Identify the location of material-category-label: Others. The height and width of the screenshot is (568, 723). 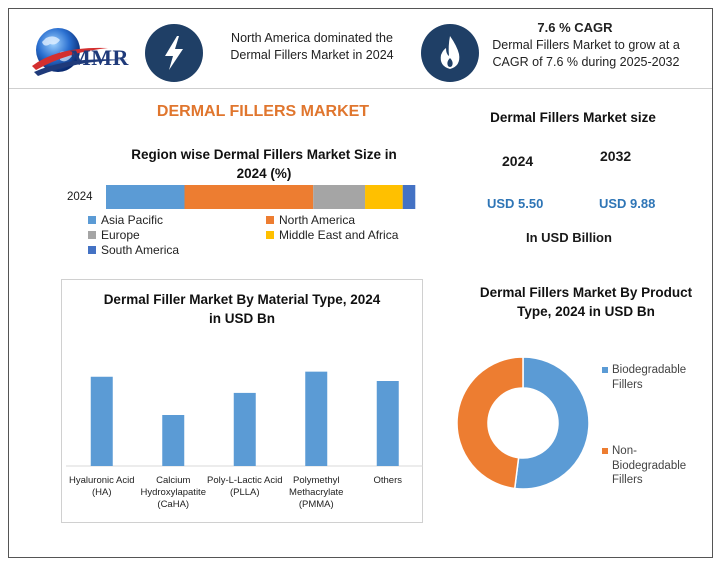
(387, 480).